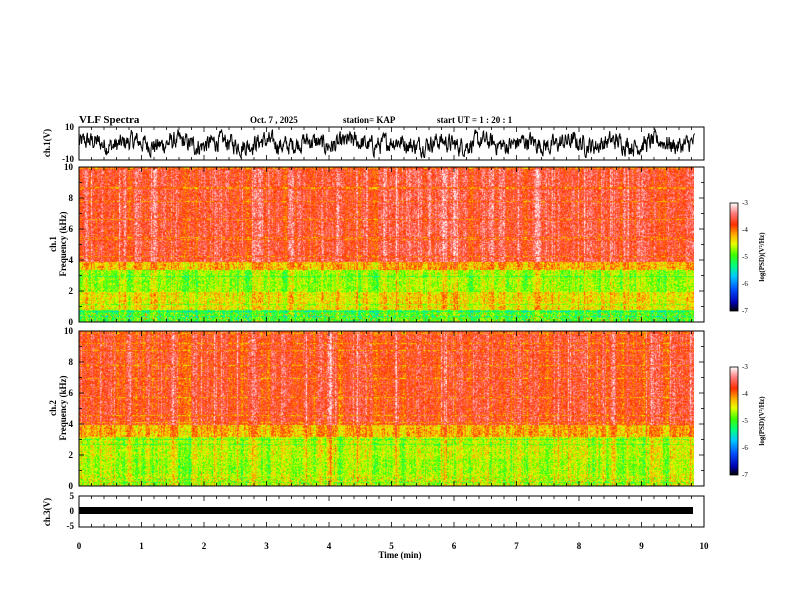 The height and width of the screenshot is (612, 792). I want to click on x-tick-7: 7, so click(516, 546).